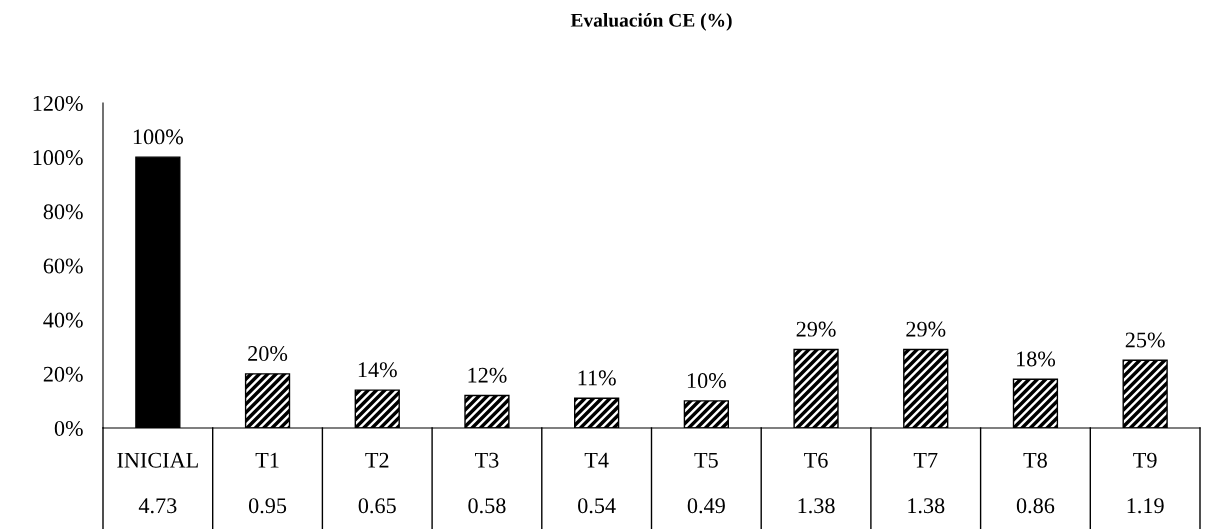 This screenshot has height=529, width=1208. What do you see at coordinates (58, 103) in the screenshot?
I see `y-tick-label: 120%` at bounding box center [58, 103].